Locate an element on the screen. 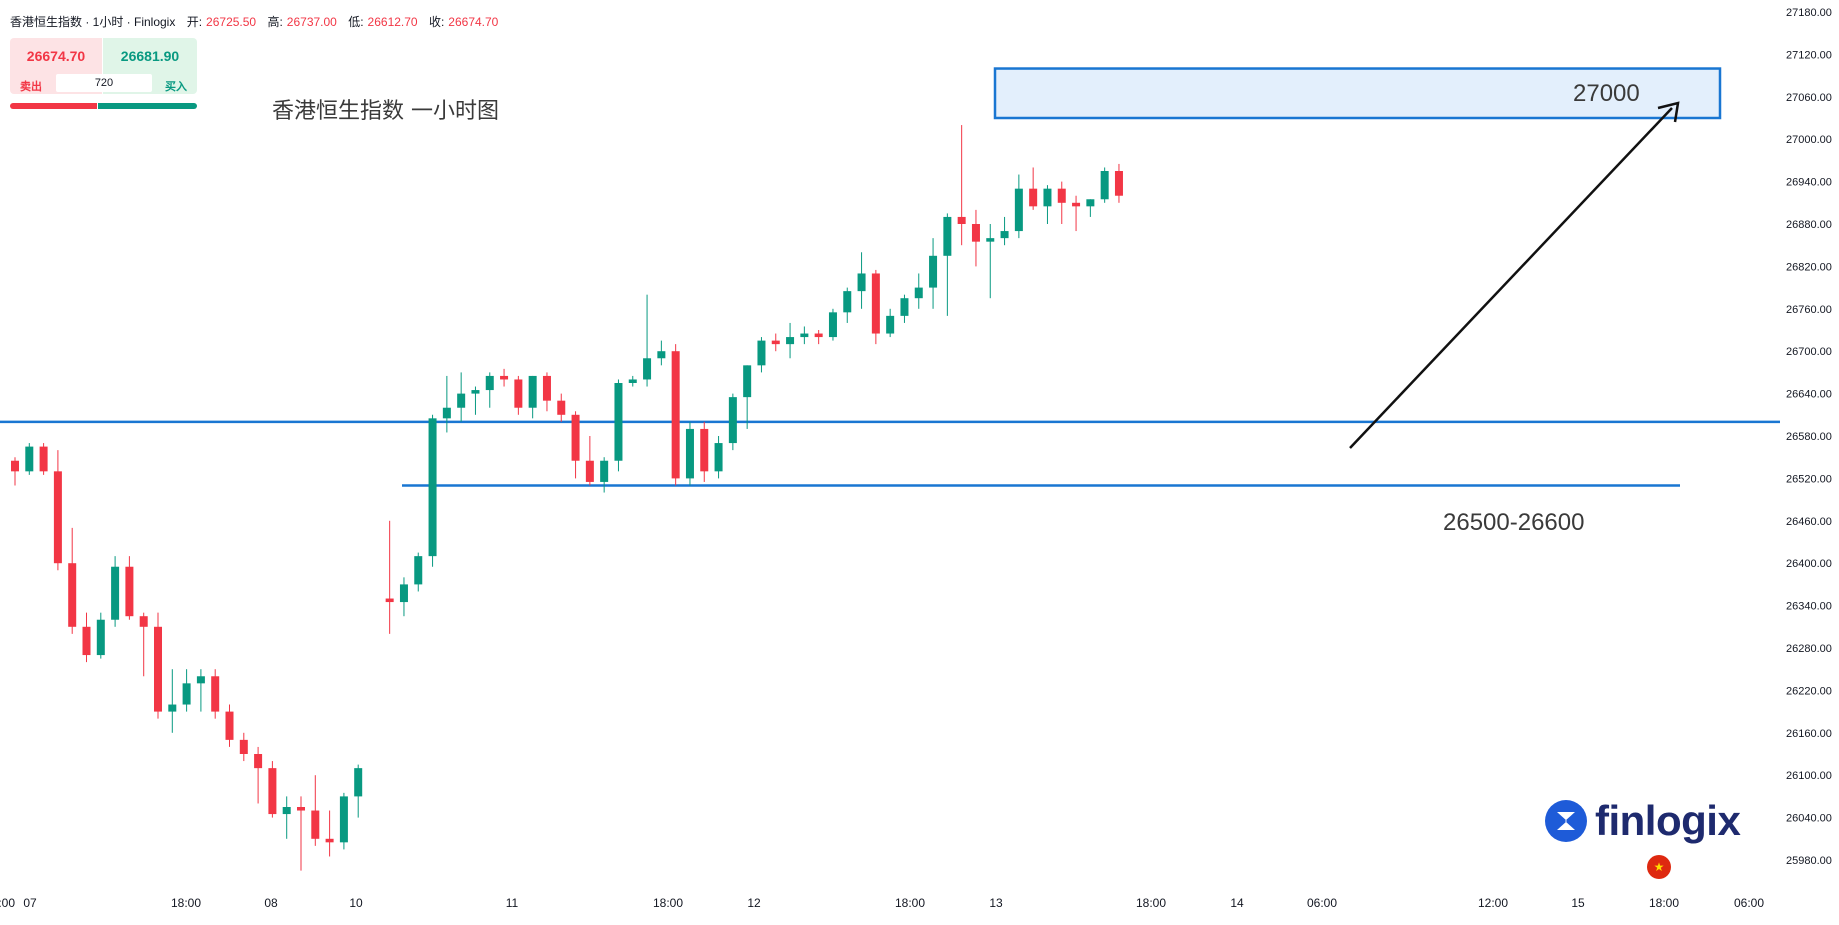  buy-volume-bar is located at coordinates (147, 106).